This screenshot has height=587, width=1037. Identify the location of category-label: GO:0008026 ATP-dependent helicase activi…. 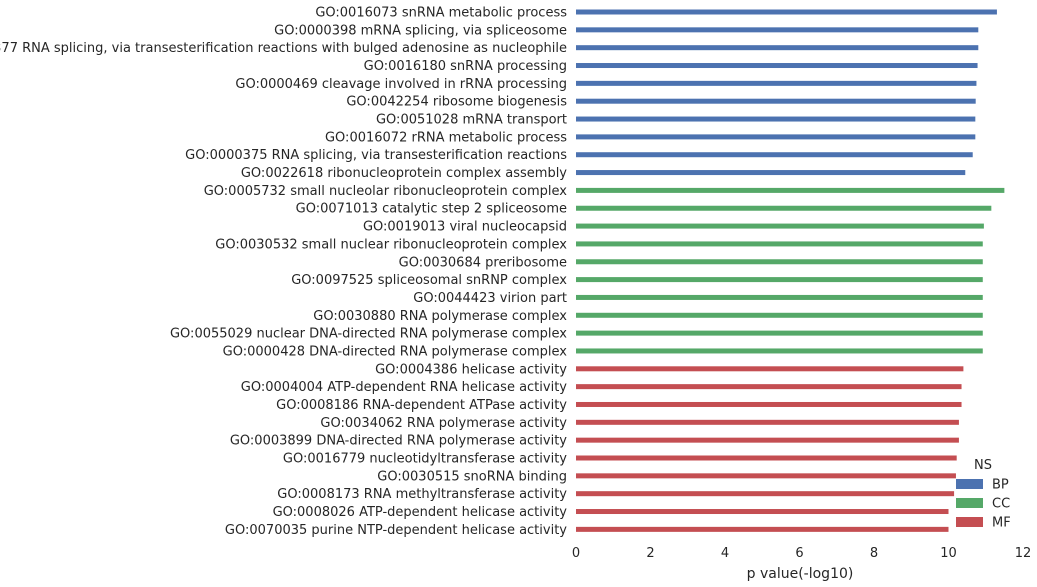
(420, 512).